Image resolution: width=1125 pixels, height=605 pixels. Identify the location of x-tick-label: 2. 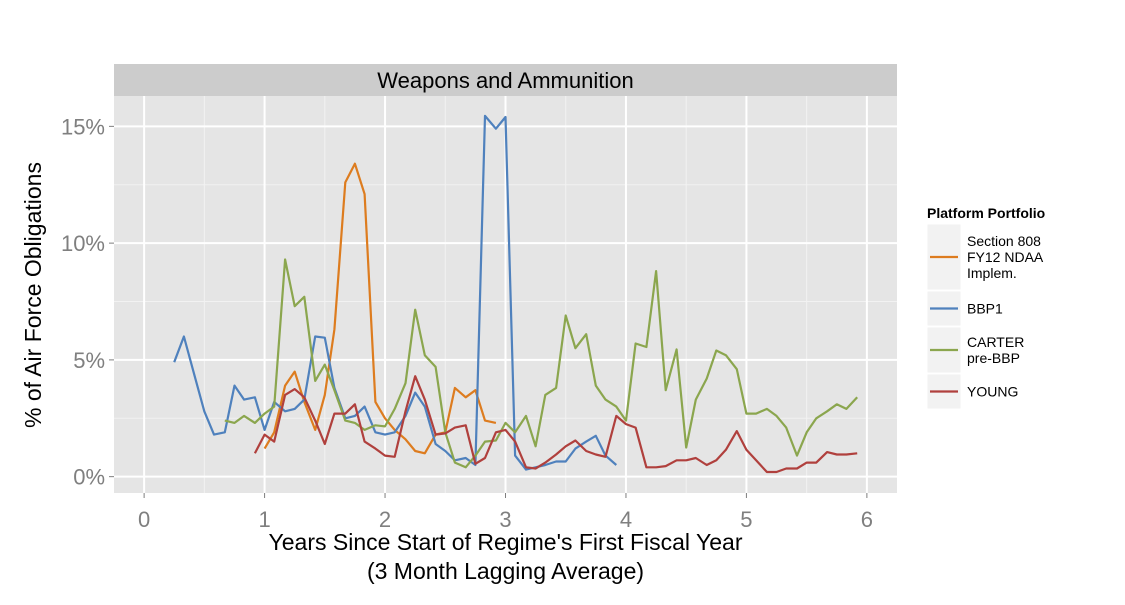
(385, 519).